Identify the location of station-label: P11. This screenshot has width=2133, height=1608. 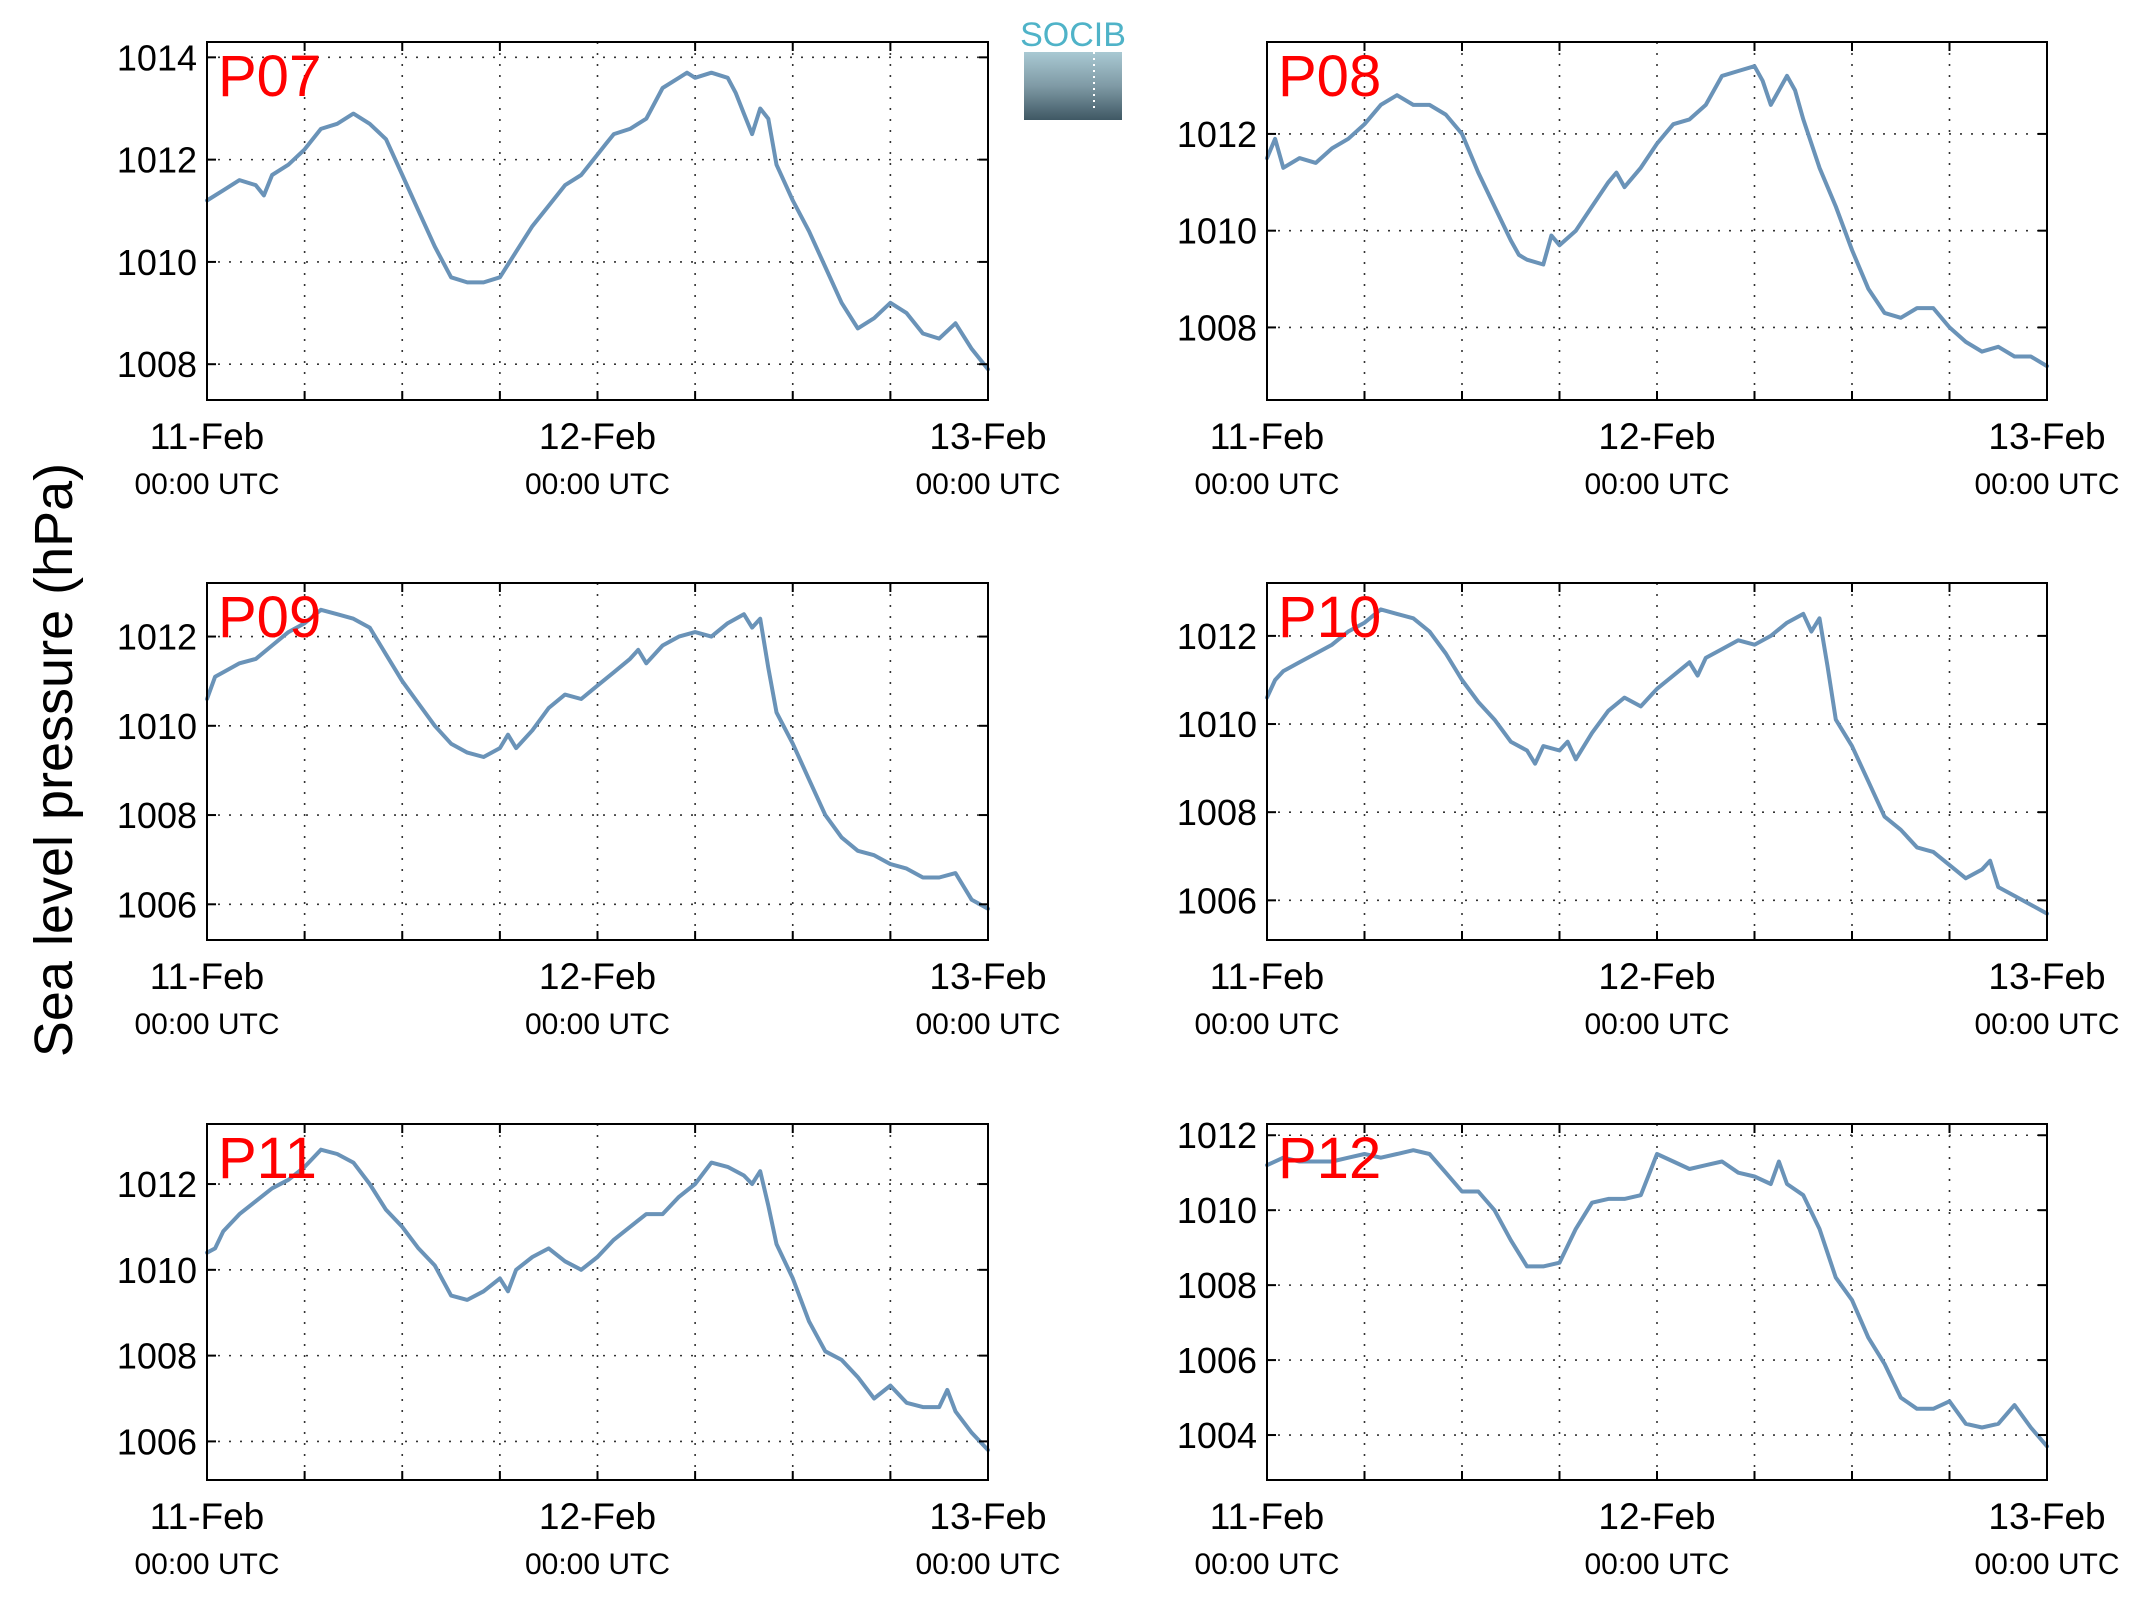
(267, 1158).